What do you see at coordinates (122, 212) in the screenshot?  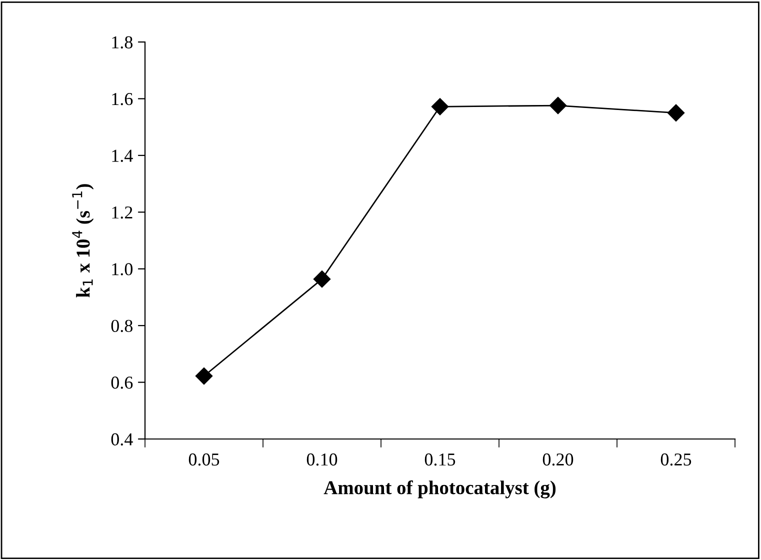 I see `y-tick-label: 1.2` at bounding box center [122, 212].